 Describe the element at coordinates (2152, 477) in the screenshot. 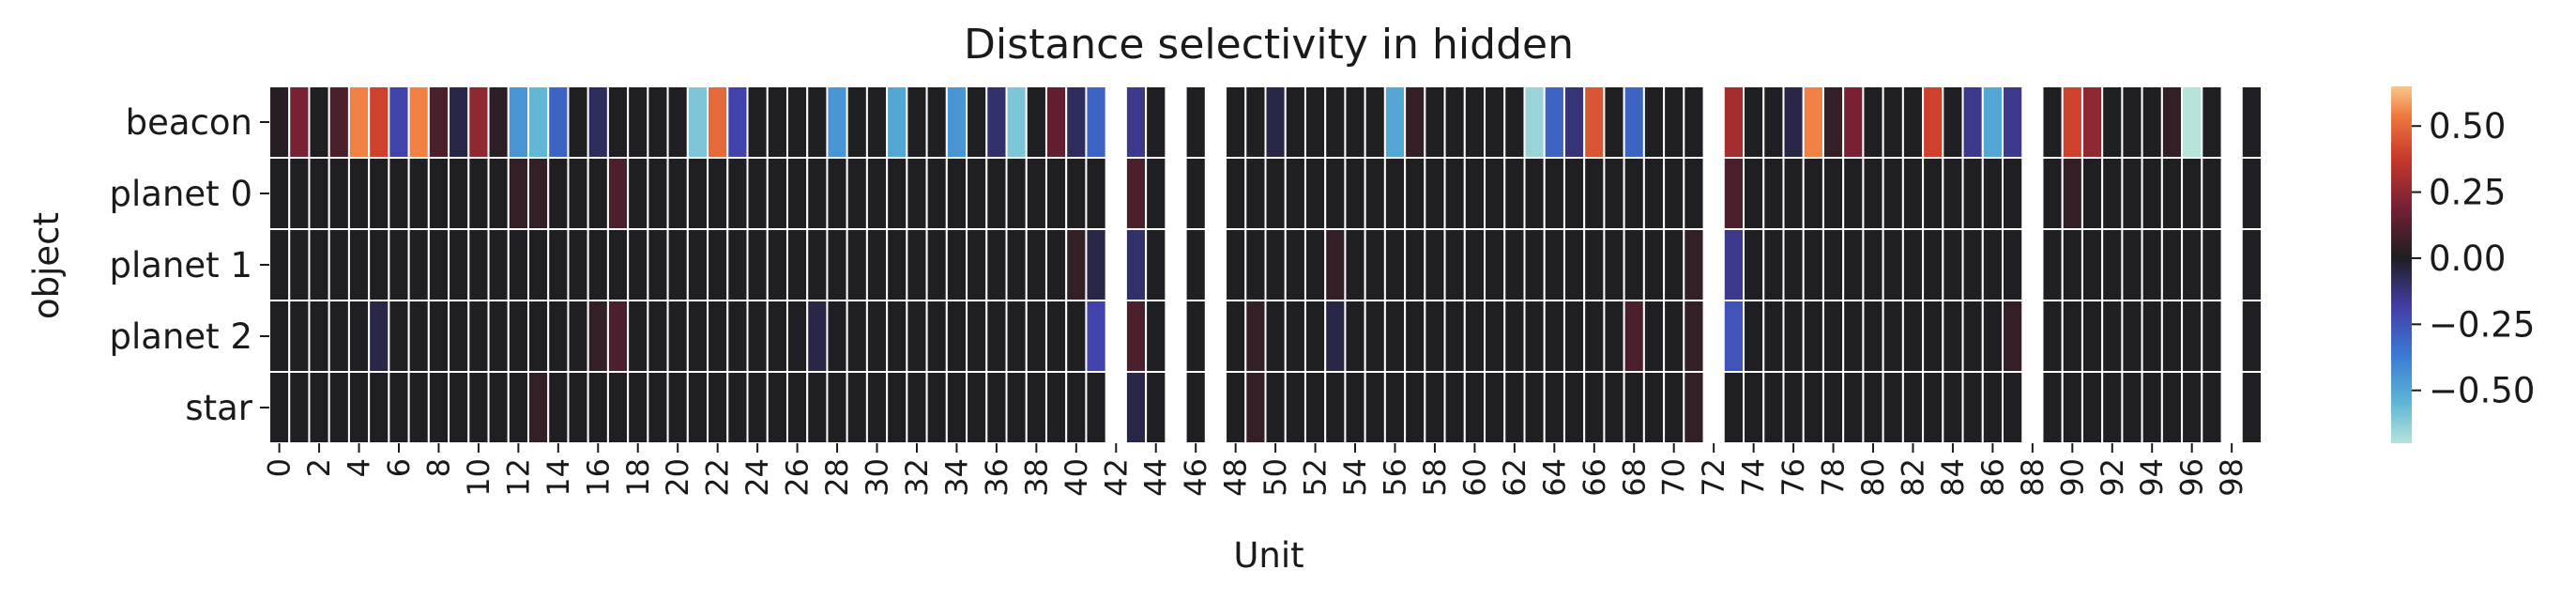

I see `x-tick-label: 94` at that location.